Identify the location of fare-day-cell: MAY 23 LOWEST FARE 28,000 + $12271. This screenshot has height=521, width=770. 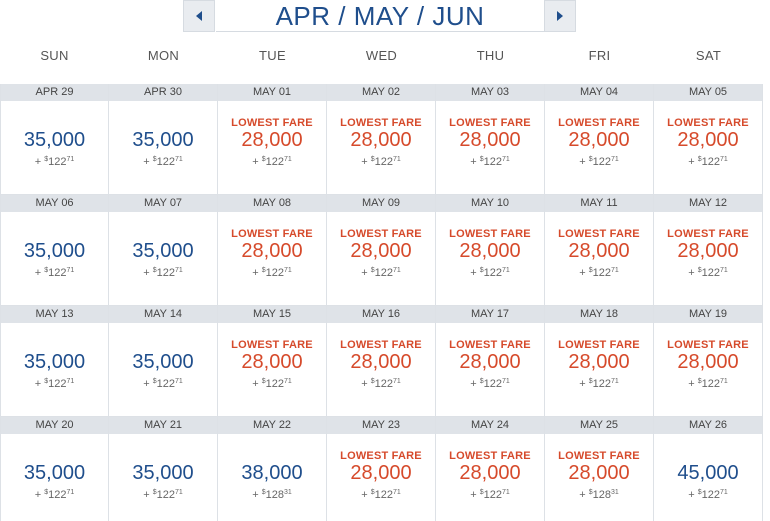
(381, 469).